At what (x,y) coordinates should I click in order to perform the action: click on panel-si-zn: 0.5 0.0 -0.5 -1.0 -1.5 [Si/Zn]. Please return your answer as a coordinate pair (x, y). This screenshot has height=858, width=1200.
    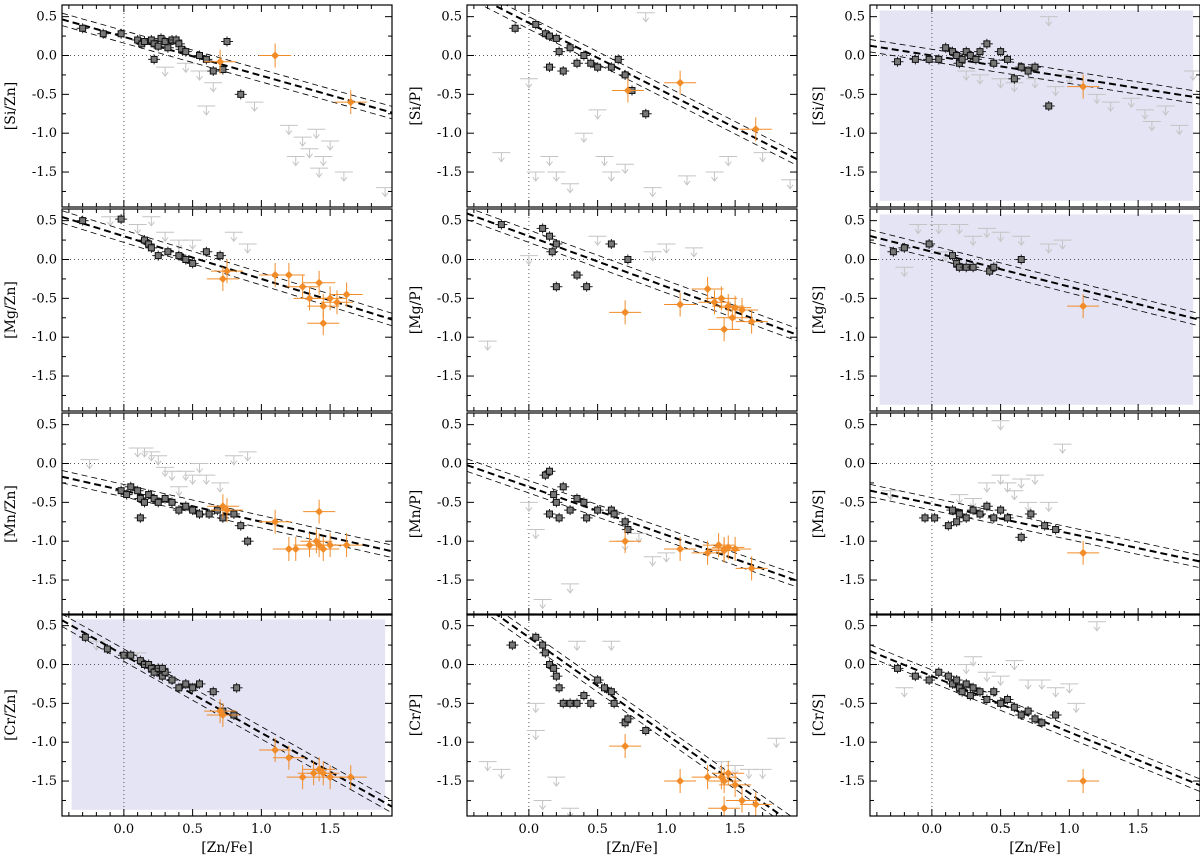
    Looking at the image, I should click on (198, 106).